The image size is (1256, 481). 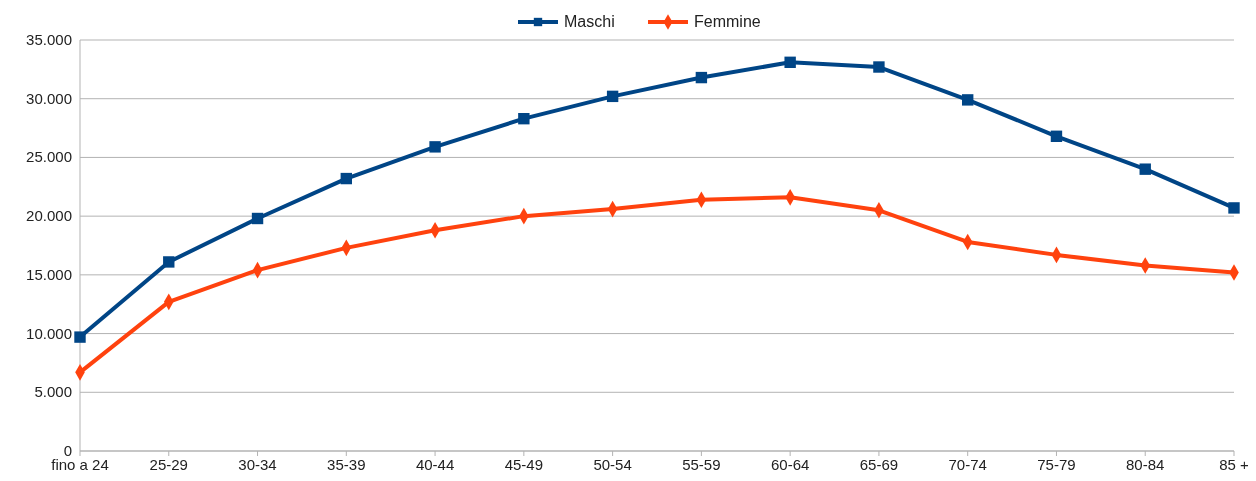 I want to click on x-tick-label: 55-59, so click(x=701, y=464).